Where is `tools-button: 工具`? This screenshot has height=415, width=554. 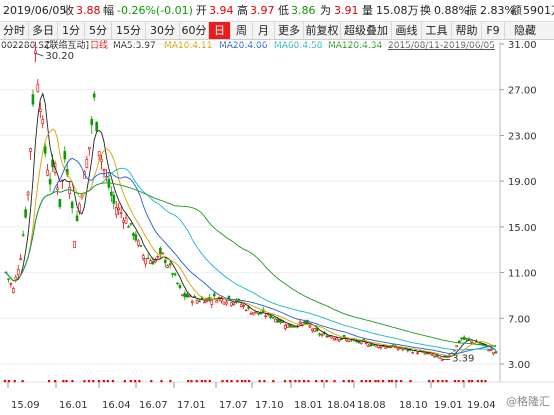
tools-button: 工具 is located at coordinates (437, 30).